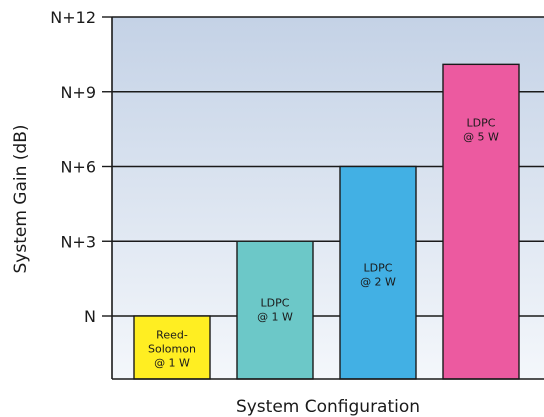 The width and height of the screenshot is (544, 417). What do you see at coordinates (172, 335) in the screenshot?
I see `bar-label: Reed-` at bounding box center [172, 335].